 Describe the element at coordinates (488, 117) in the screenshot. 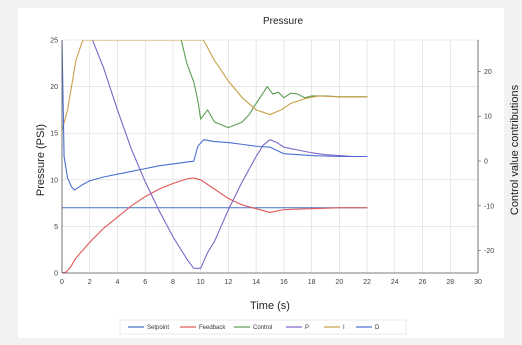

I see `y2-tick-label: 10` at that location.